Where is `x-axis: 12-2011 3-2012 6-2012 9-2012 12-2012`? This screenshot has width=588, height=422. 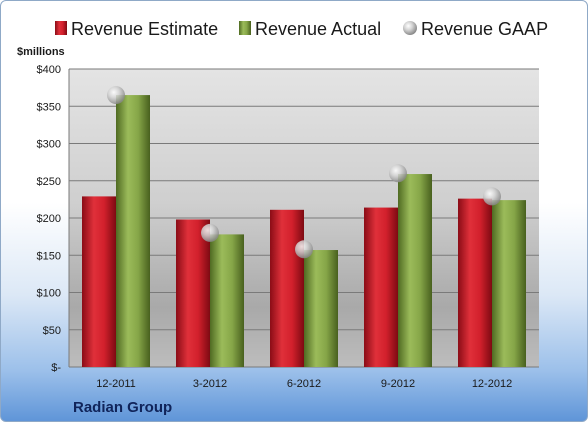
x-axis: 12-2011 3-2012 6-2012 9-2012 12-2012 is located at coordinates (304, 384).